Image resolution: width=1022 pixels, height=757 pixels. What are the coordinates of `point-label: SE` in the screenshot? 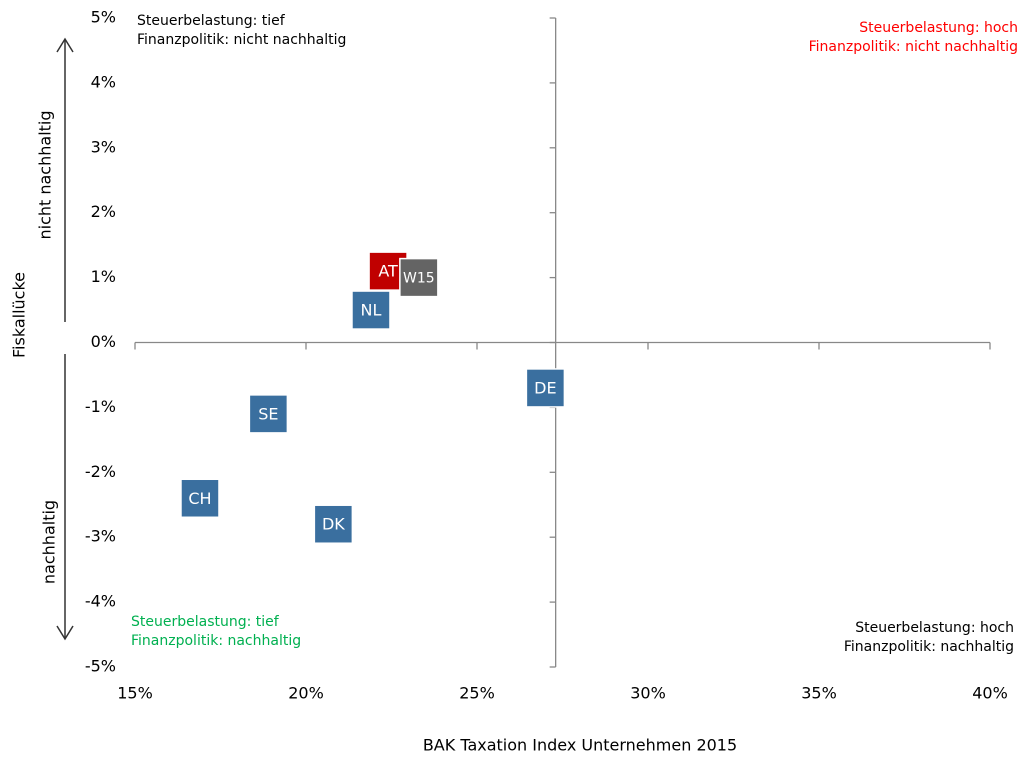 It's located at (268, 413).